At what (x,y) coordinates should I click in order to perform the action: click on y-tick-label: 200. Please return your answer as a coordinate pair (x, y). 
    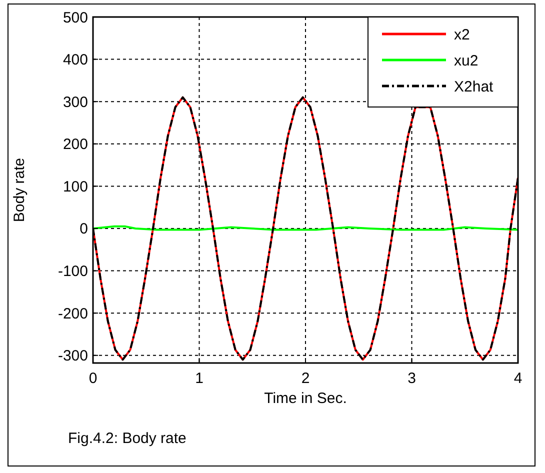
    Looking at the image, I should click on (75, 145).